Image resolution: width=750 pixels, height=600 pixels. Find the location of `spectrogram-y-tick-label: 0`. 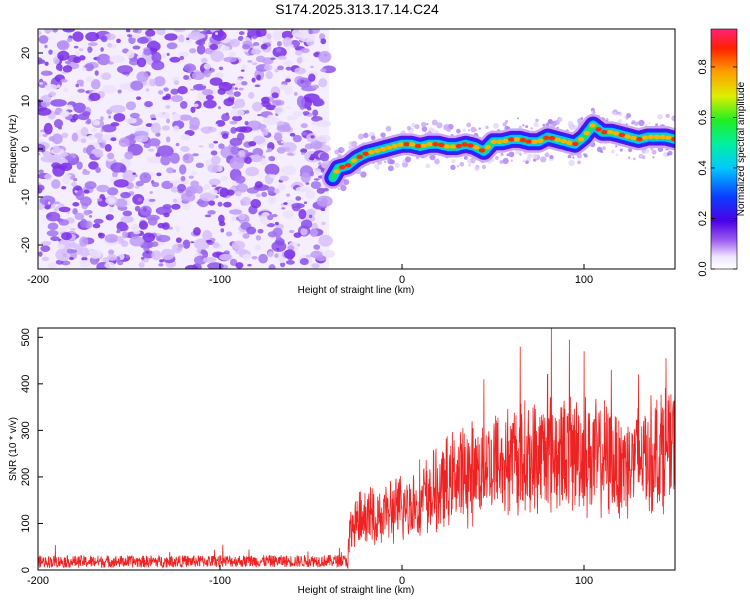

spectrogram-y-tick-label: 0 is located at coordinates (26, 149).